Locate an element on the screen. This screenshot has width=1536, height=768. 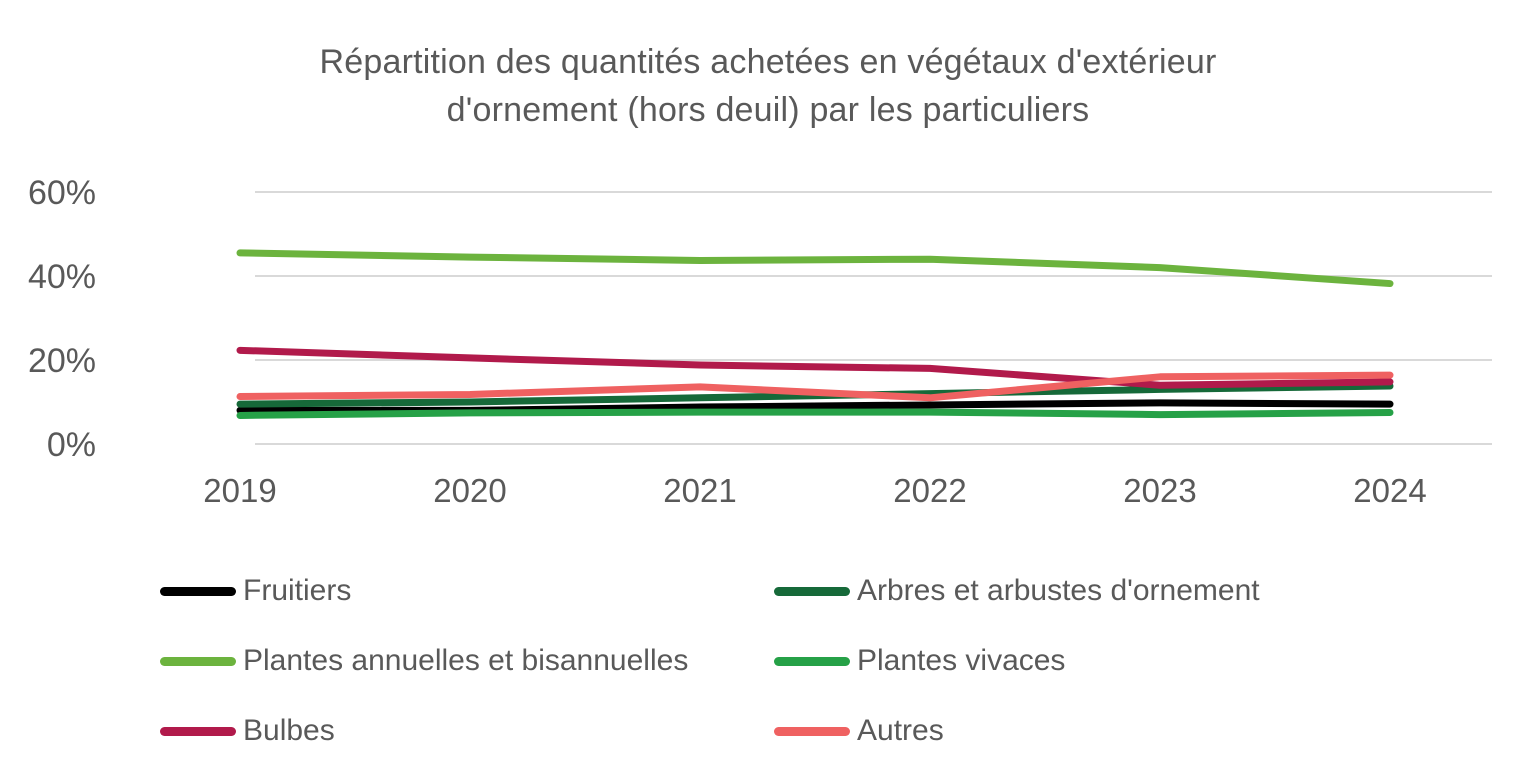
legend-swatch-plantes-annuelles-et-bisannuelles is located at coordinates (198, 661).